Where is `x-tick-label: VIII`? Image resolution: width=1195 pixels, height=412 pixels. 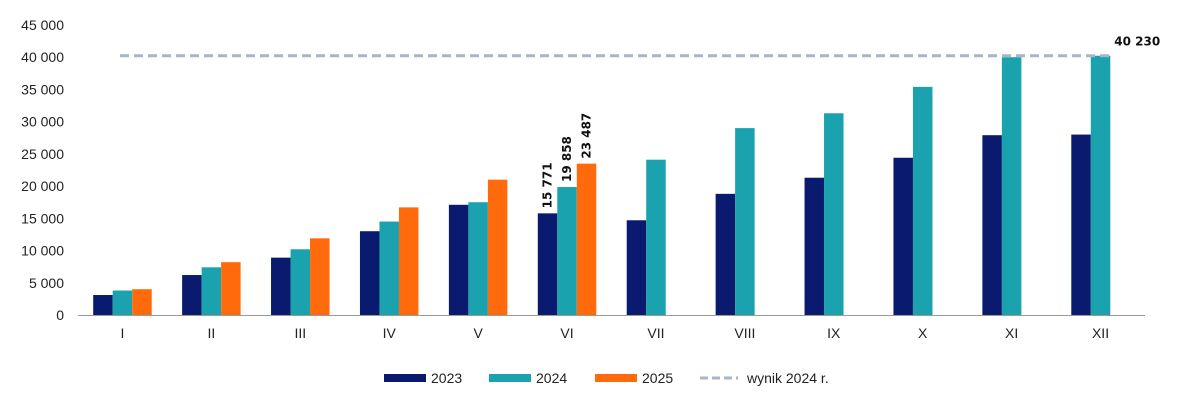 x-tick-label: VIII is located at coordinates (744, 333).